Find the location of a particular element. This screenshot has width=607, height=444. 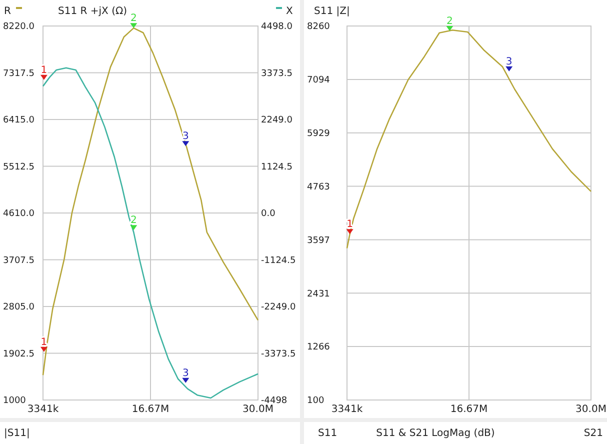

y-tick-label: 8220.0 is located at coordinates (19, 27).